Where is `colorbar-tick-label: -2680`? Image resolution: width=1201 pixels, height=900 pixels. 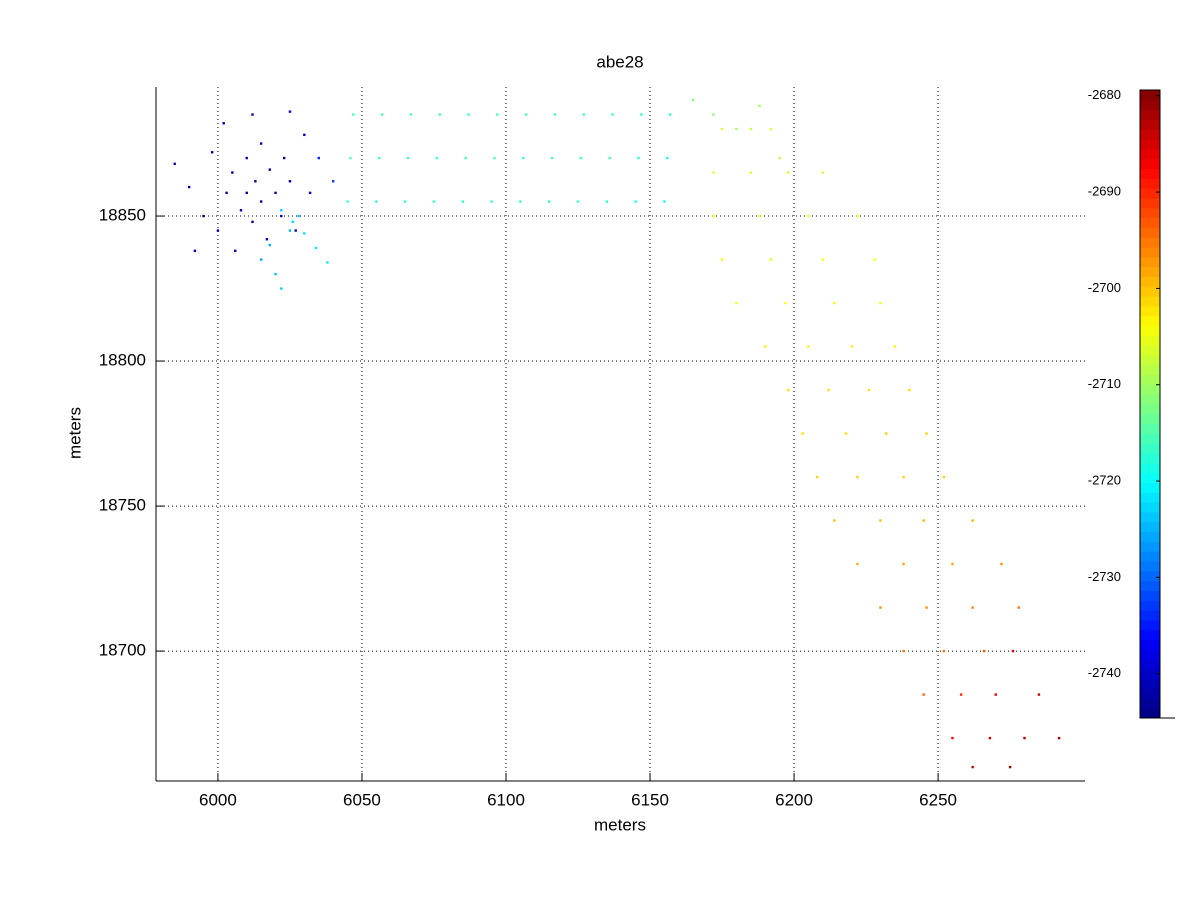
colorbar-tick-label: -2680 is located at coordinates (1104, 94).